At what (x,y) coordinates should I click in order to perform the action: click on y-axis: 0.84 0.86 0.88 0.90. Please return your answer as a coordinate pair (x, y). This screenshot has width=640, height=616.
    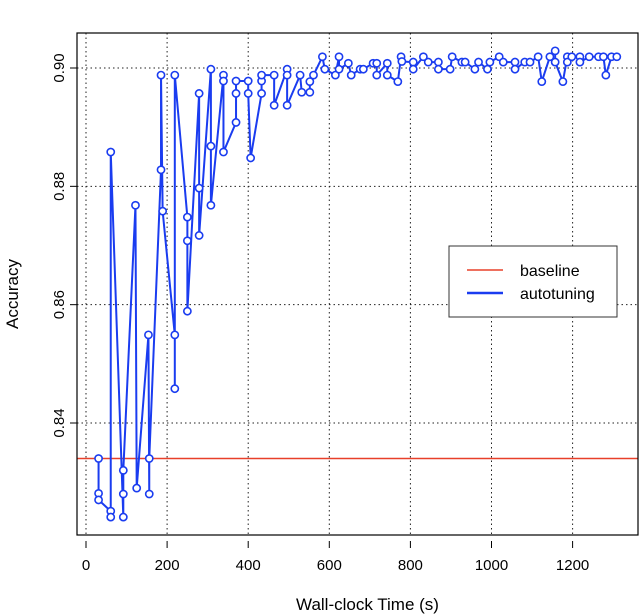
    Looking at the image, I should click on (64, 245).